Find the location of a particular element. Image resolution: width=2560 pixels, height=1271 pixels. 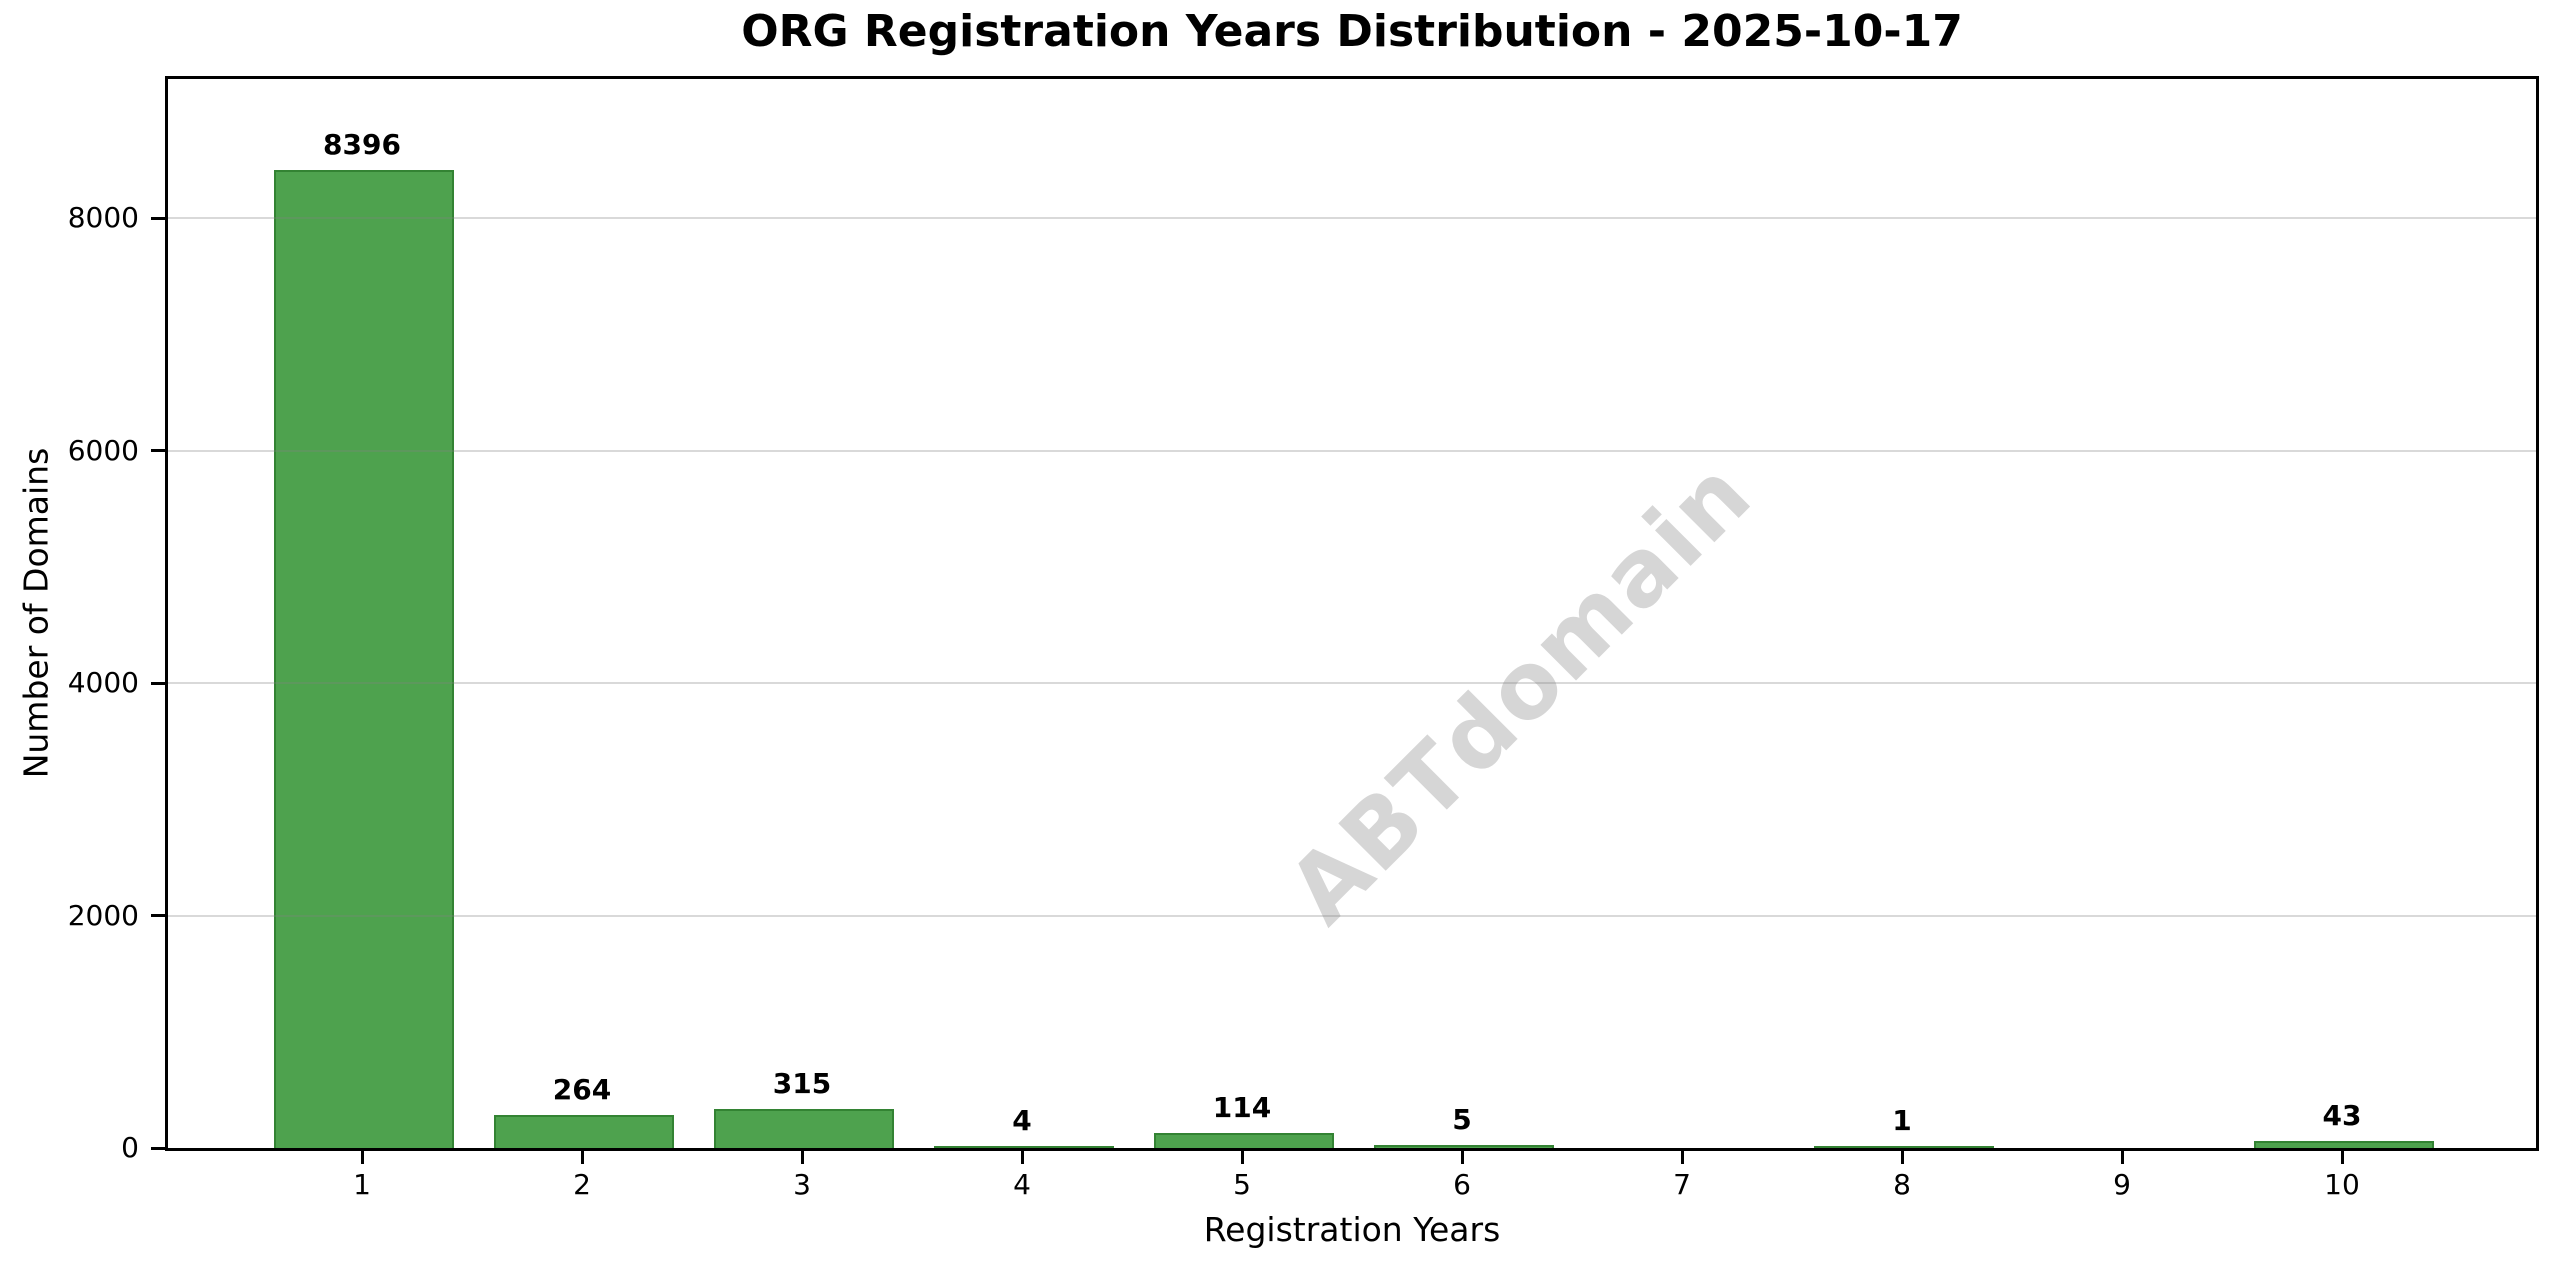

x-tick-label-3: 3 is located at coordinates (802, 1184).